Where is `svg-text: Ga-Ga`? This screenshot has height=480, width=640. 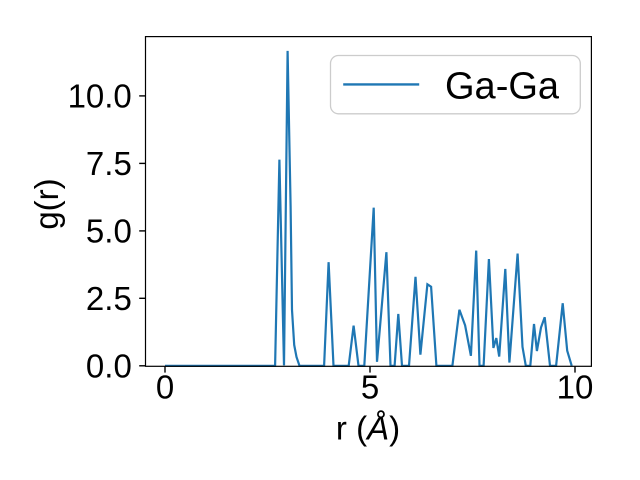 svg-text: Ga-Ga is located at coordinates (502, 86).